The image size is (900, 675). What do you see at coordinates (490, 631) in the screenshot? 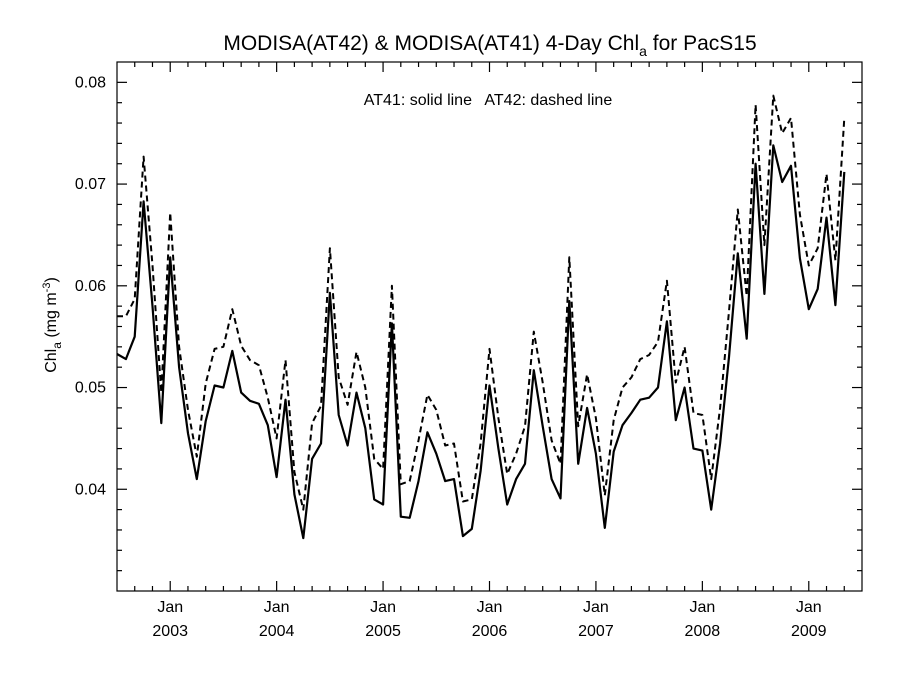
I see `x-tick-label-year: 2006` at bounding box center [490, 631].